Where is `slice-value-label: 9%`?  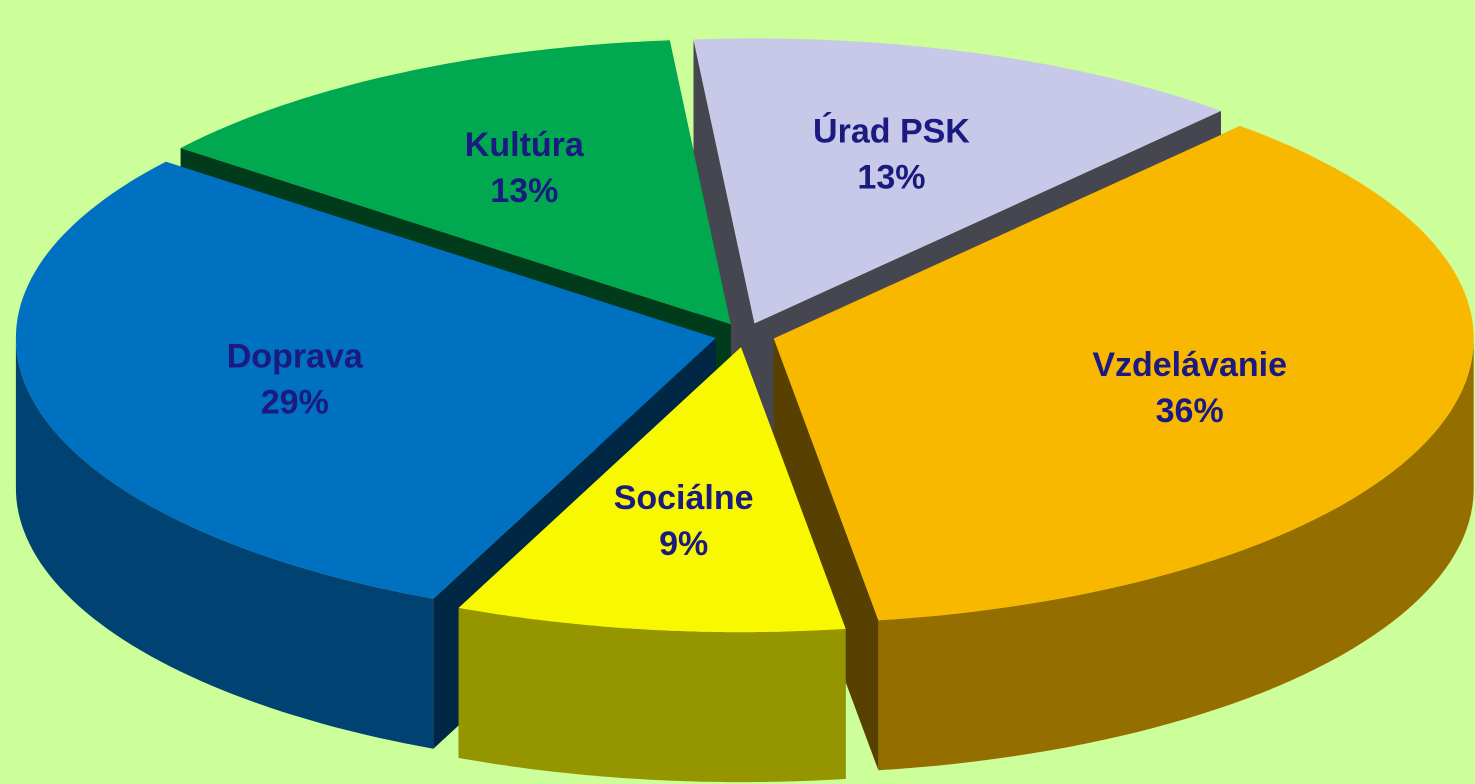
slice-value-label: 9% is located at coordinates (683, 544).